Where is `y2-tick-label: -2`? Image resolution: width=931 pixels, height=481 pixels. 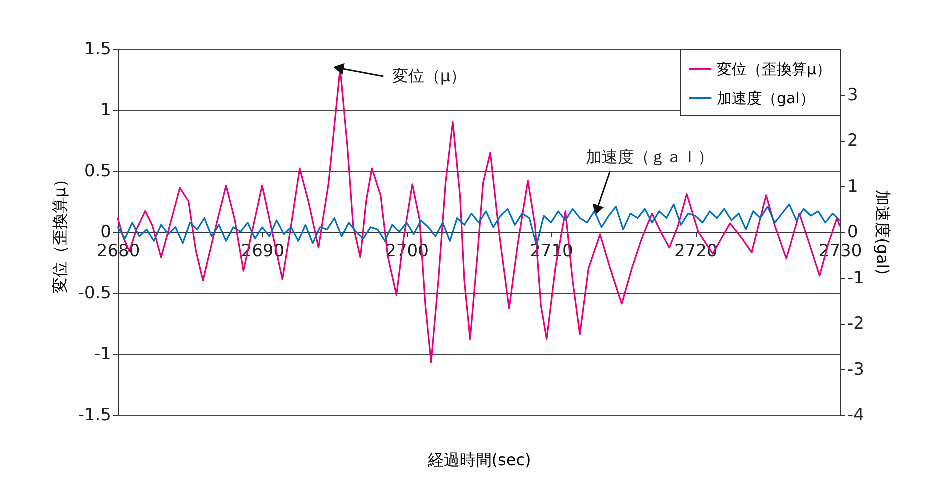 y2-tick-label: -2 is located at coordinates (856, 324).